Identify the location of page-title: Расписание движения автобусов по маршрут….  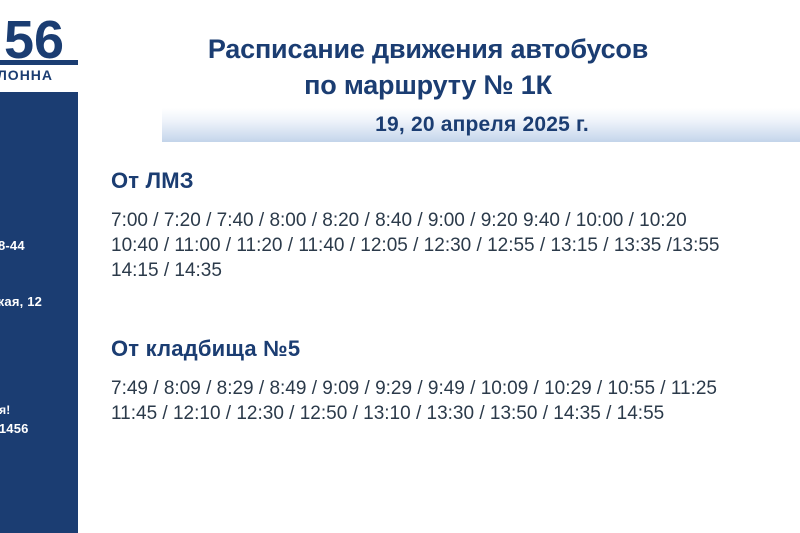
(428, 67).